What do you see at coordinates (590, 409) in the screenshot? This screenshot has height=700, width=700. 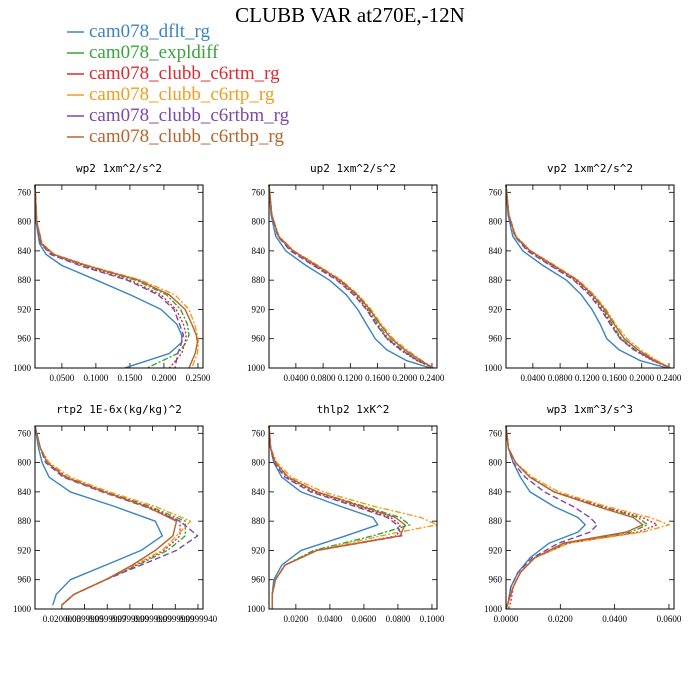 I see `panel-title: wp3 1xm^3/s^3` at bounding box center [590, 409].